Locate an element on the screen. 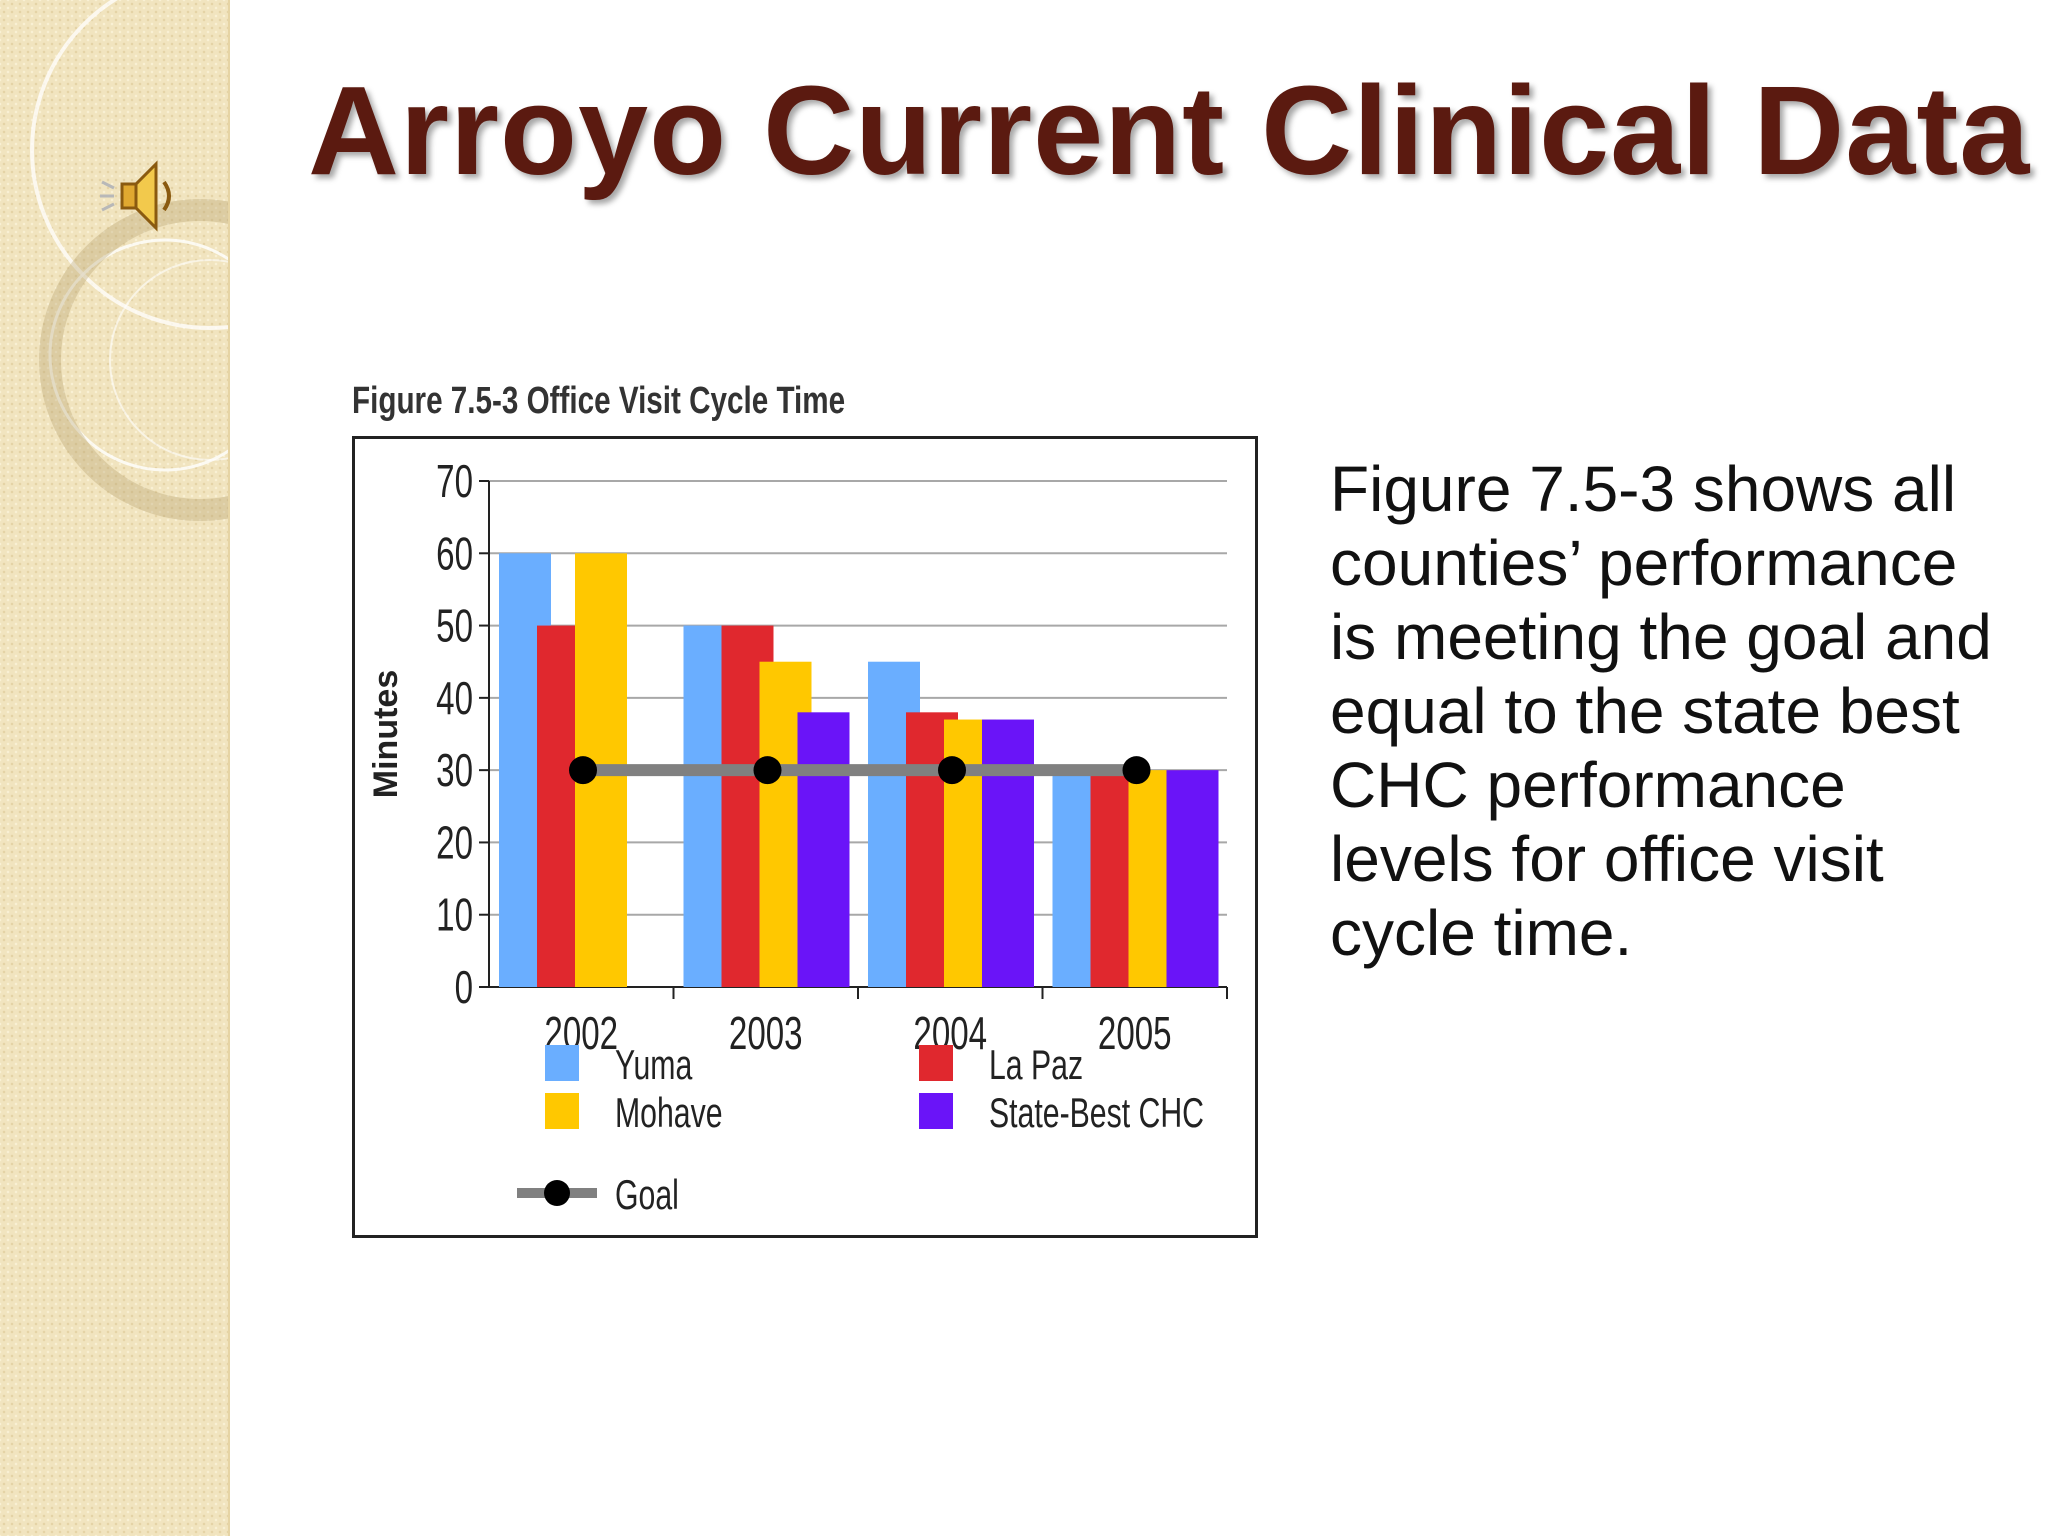 Image resolution: width=2048 pixels, height=1536 pixels. legend-label-goal: Goal is located at coordinates (647, 1194).